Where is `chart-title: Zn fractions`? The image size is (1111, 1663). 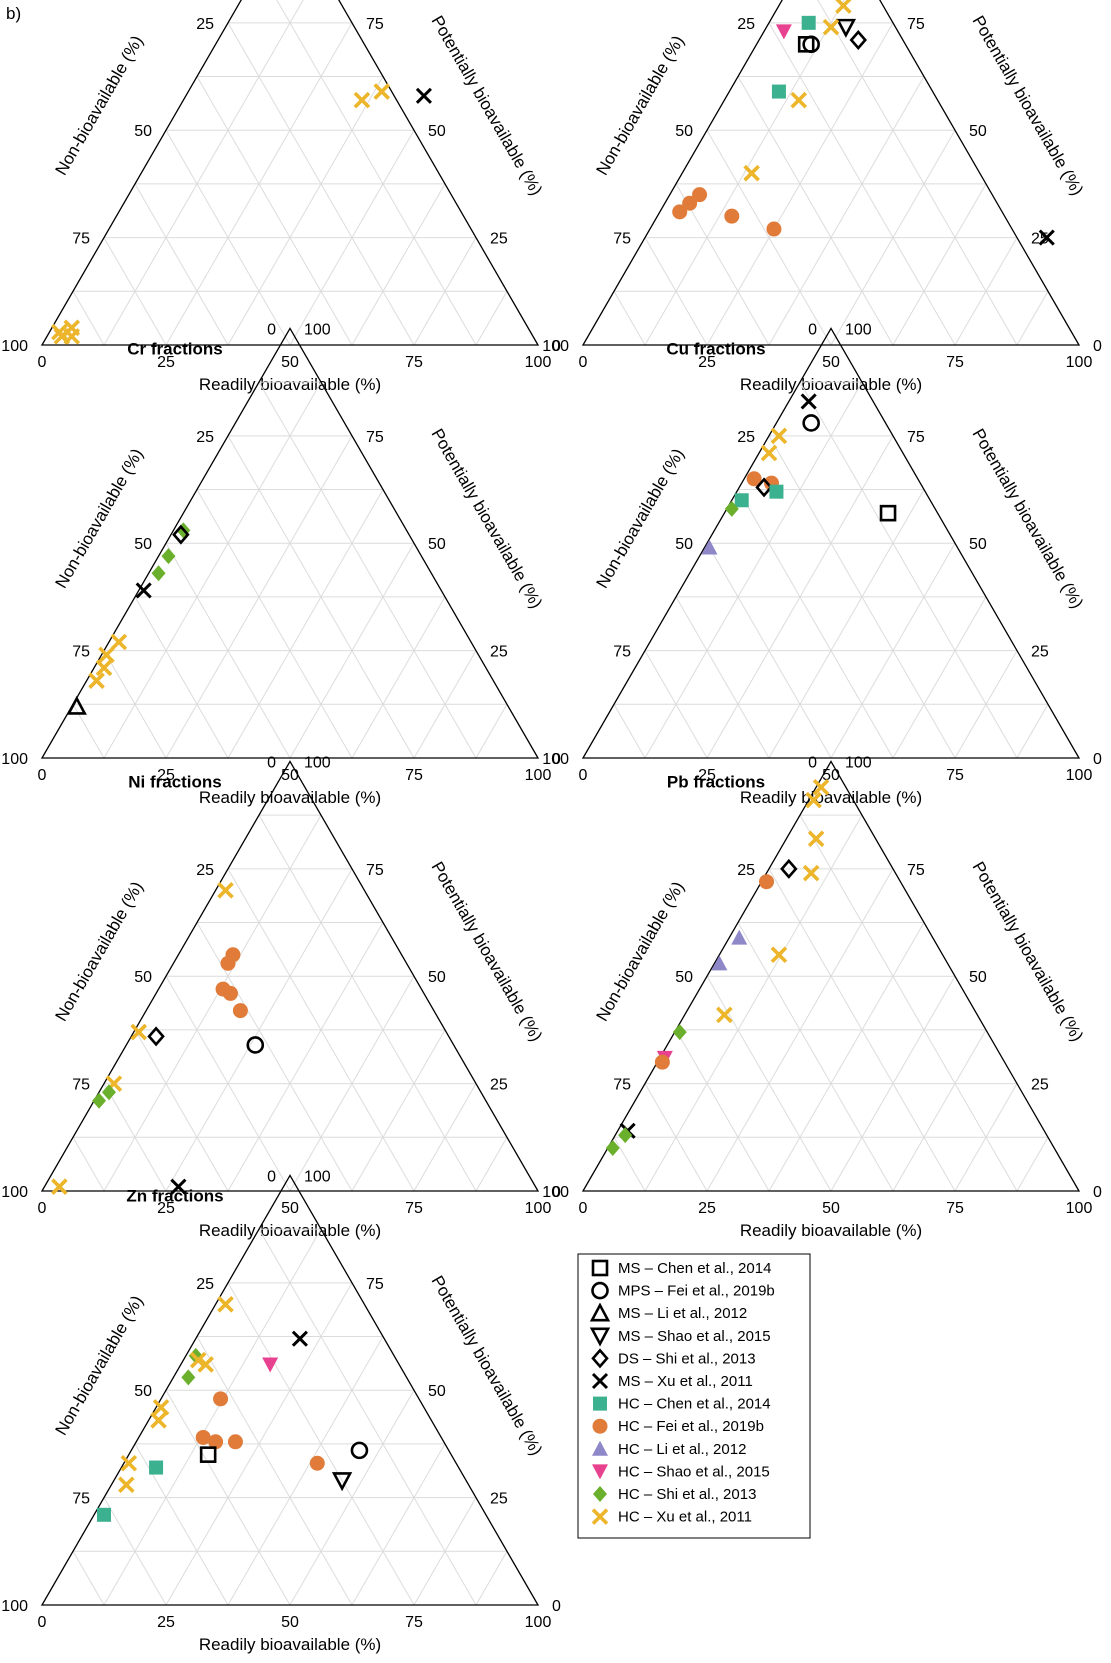 chart-title: Zn fractions is located at coordinates (174, 1195).